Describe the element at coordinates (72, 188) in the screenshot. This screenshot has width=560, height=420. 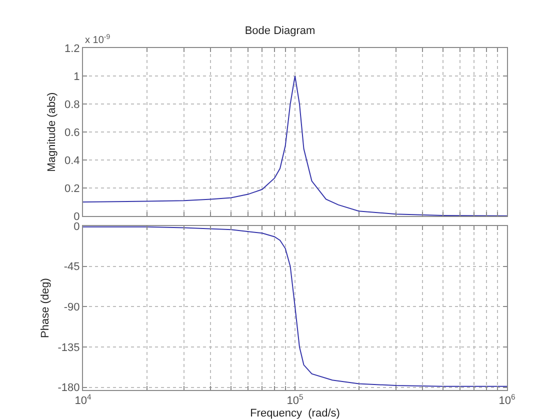
I see `y-tick-label: 0.2` at that location.